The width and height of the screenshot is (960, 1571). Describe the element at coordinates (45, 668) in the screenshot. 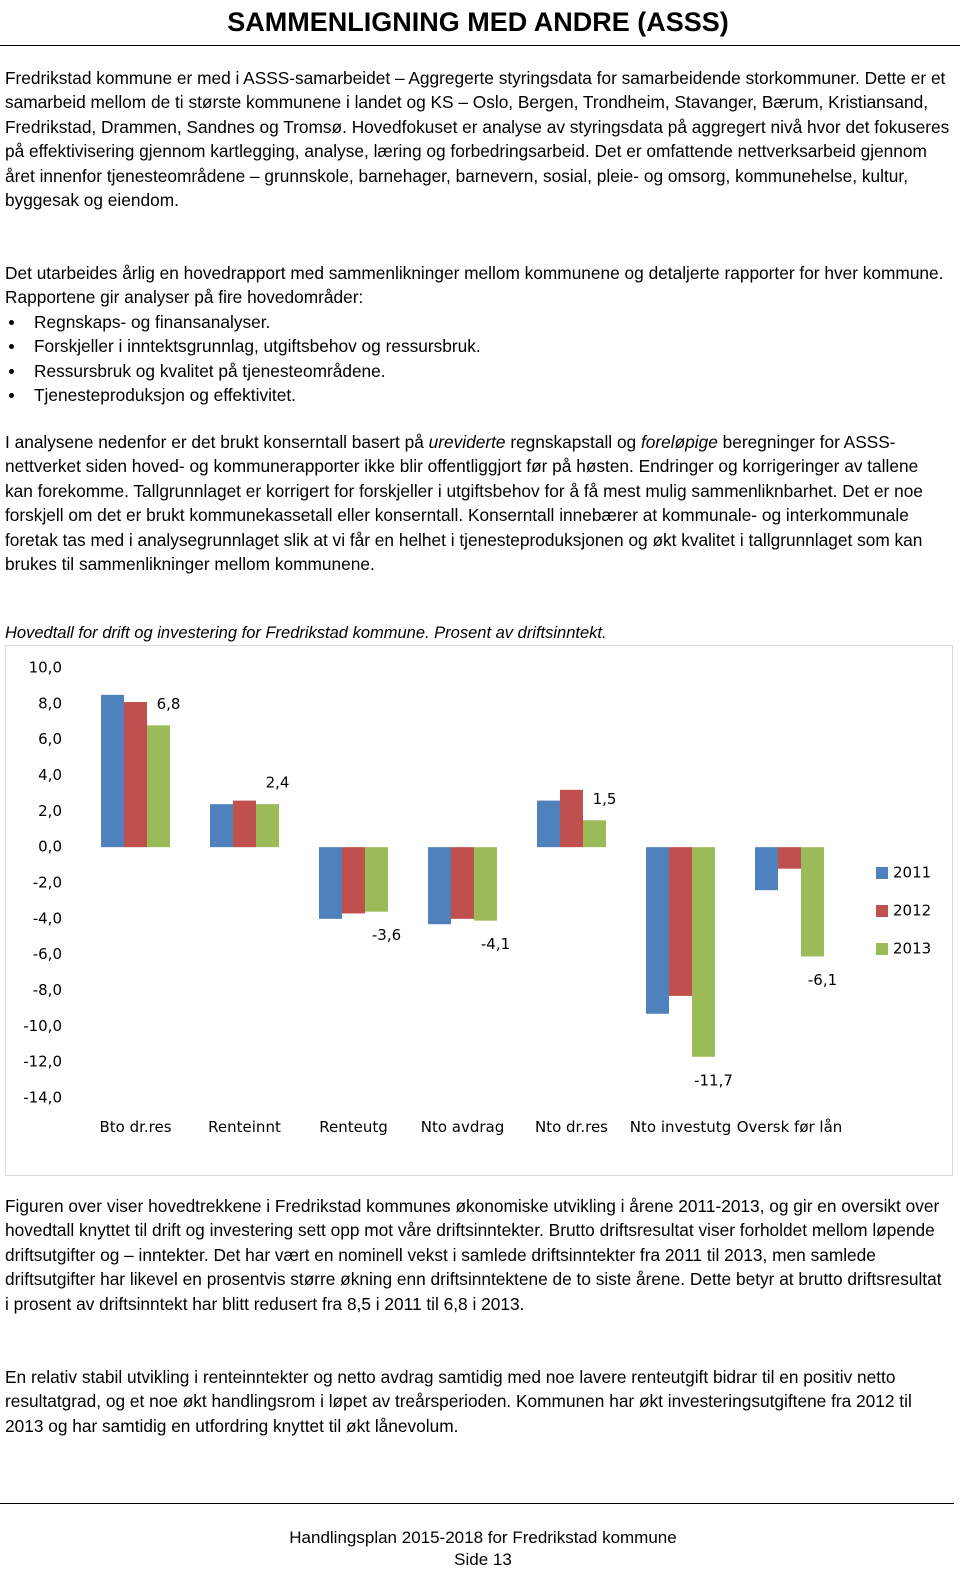

I see `y-tick-label: 10,0` at that location.